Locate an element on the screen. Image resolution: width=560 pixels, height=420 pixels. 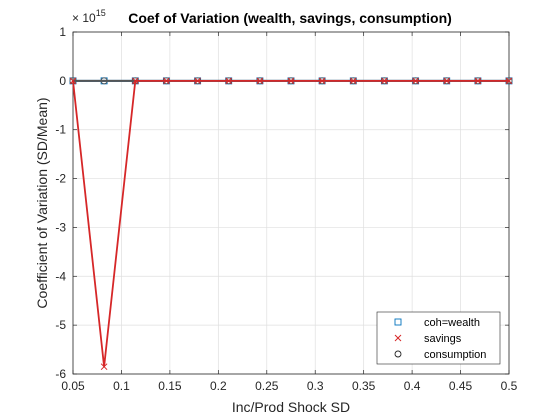
x-tick-label: 0.2 is located at coordinates (218, 386).